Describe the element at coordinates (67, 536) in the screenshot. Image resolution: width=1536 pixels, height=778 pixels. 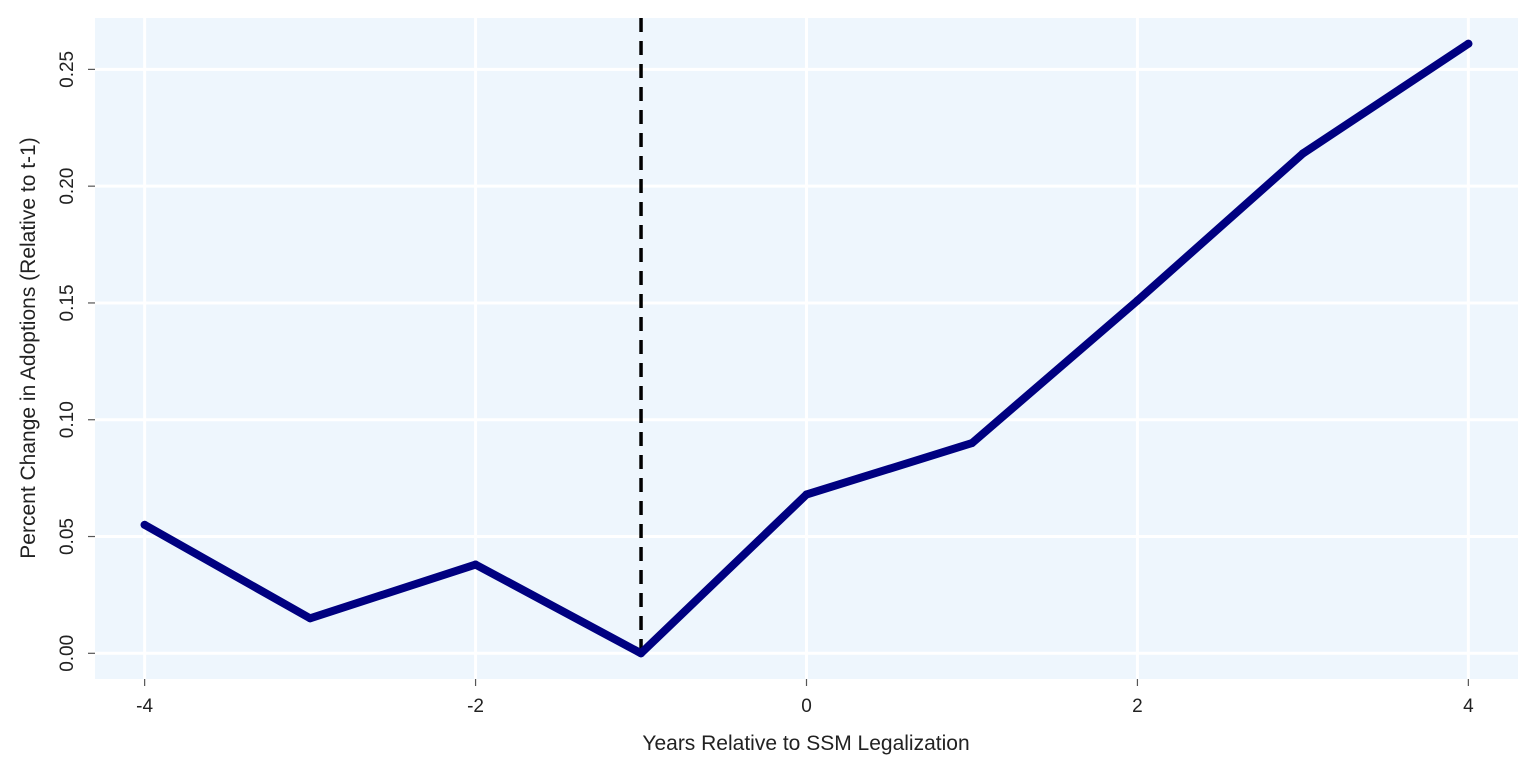
I see `y-tick-label: 0.05` at that location.